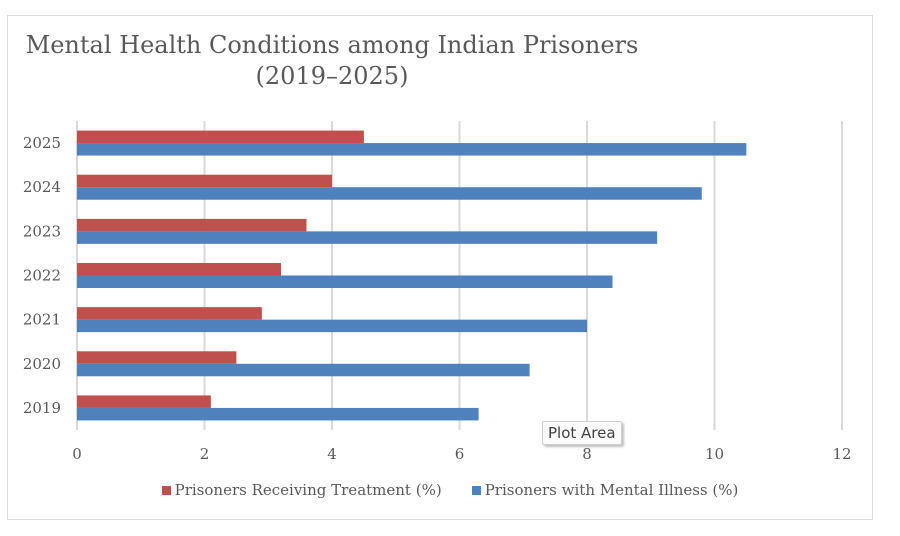 The height and width of the screenshot is (536, 900). Describe the element at coordinates (144, 401) in the screenshot. I see `bar-treatment-2019` at that location.